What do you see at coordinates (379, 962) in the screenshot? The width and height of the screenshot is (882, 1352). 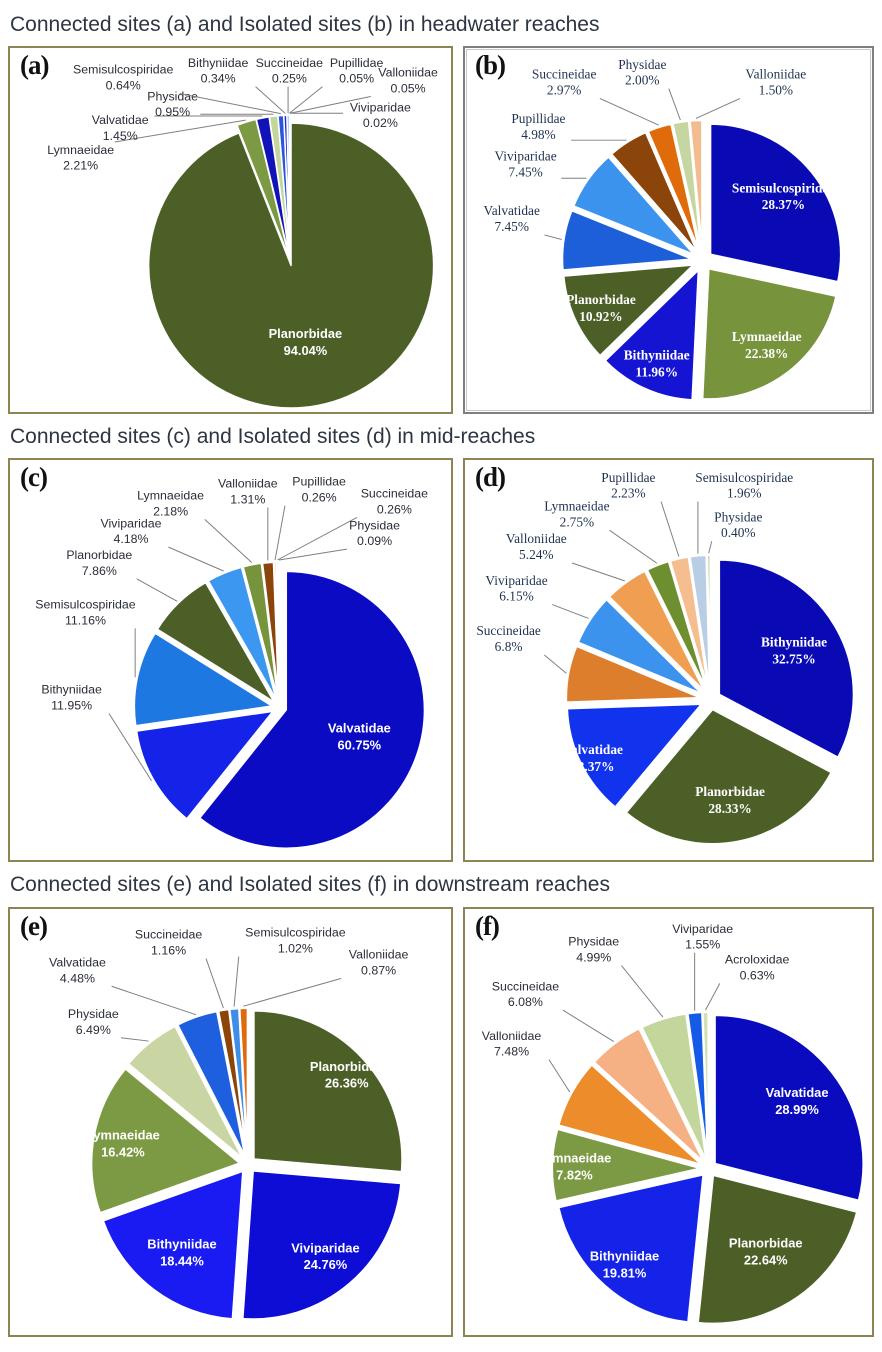 I see `external-label-valloniidae: Valloniidae 0.87%` at bounding box center [379, 962].